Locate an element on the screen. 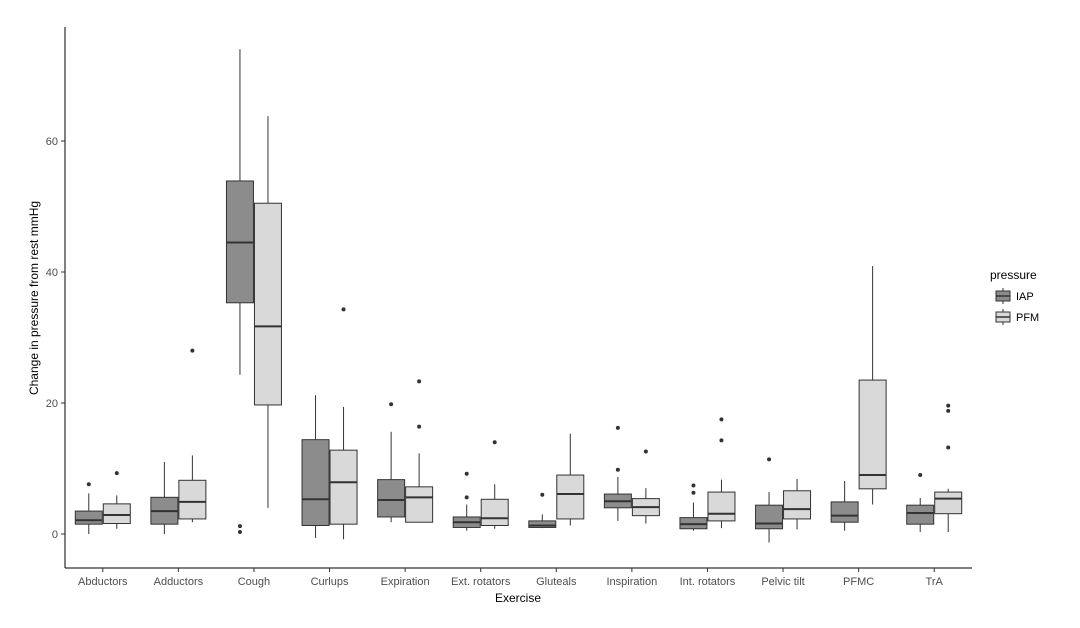  x-tick-label: Ext. rotators is located at coordinates (481, 582).